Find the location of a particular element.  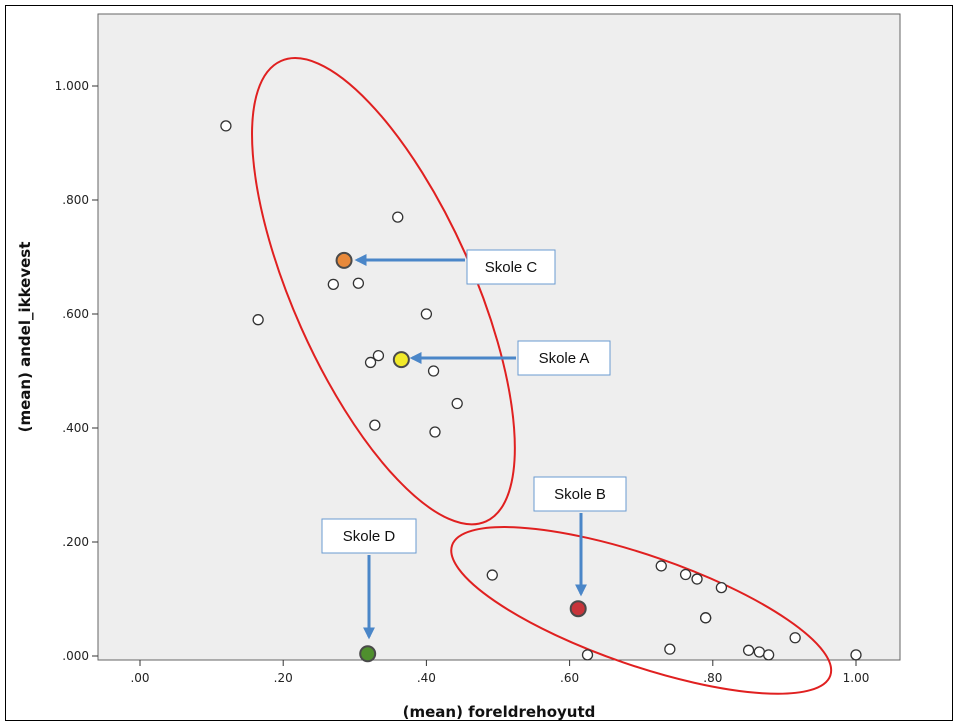

x-tick-label: .60 is located at coordinates (569, 678).